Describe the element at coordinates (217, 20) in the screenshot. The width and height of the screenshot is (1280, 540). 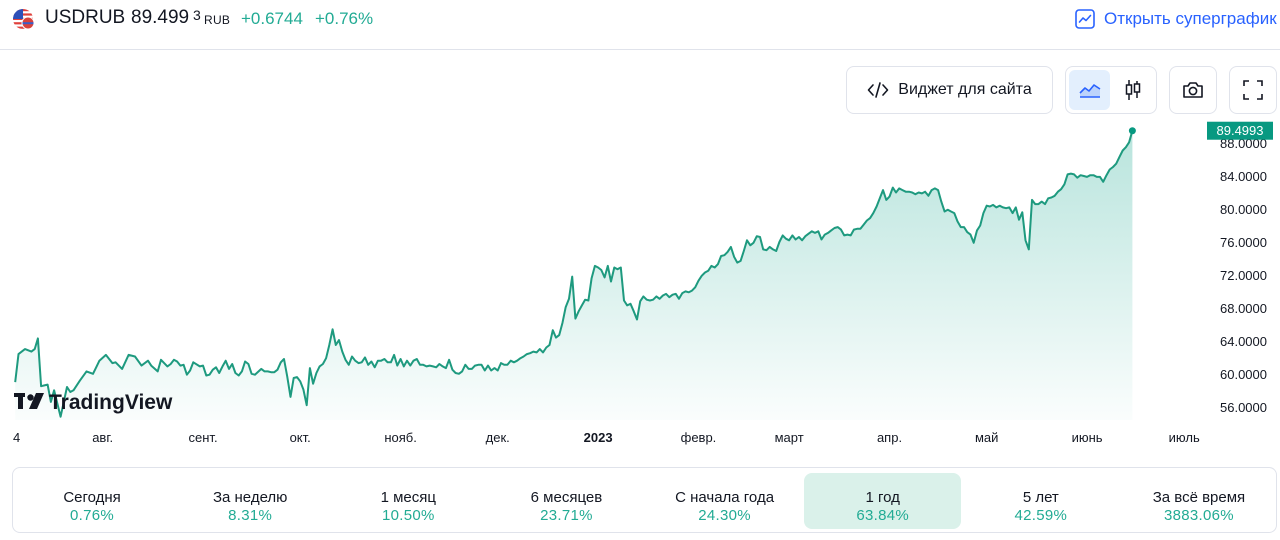
I see `currency-code: RUB` at that location.